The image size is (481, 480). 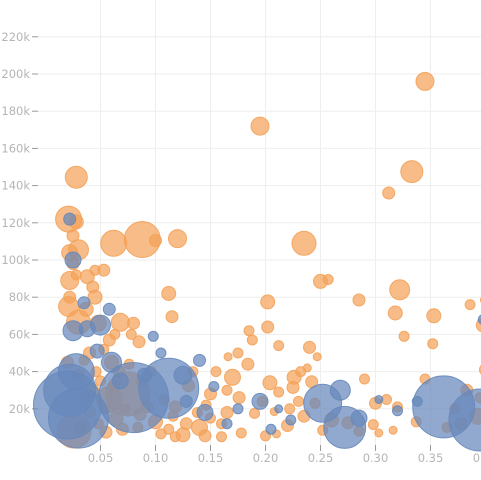 I want to click on y-tick-label: 40k, so click(x=20, y=372).